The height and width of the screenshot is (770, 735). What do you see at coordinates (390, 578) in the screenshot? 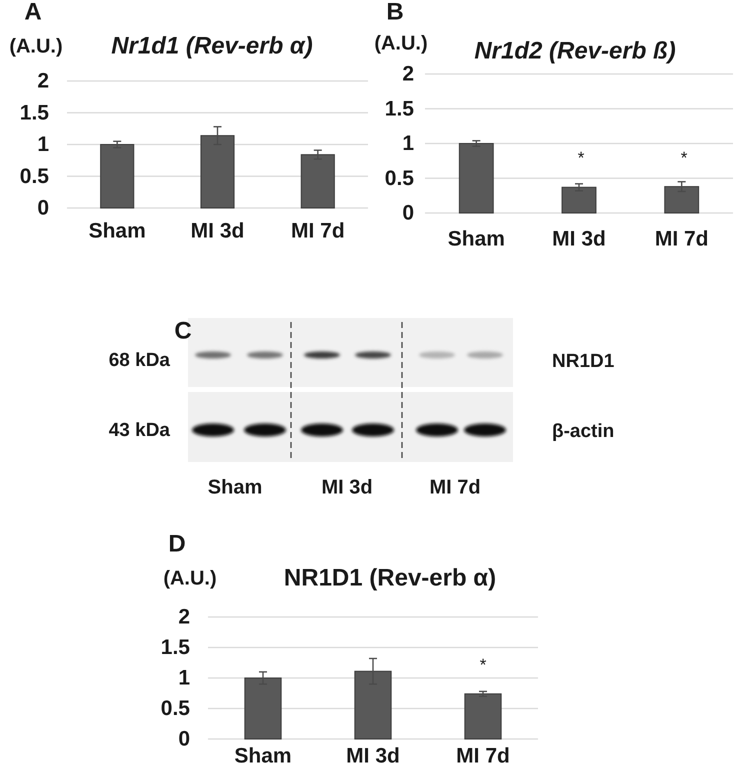
I see `chart-title: NR1D1 (Rev-erb α)` at bounding box center [390, 578].